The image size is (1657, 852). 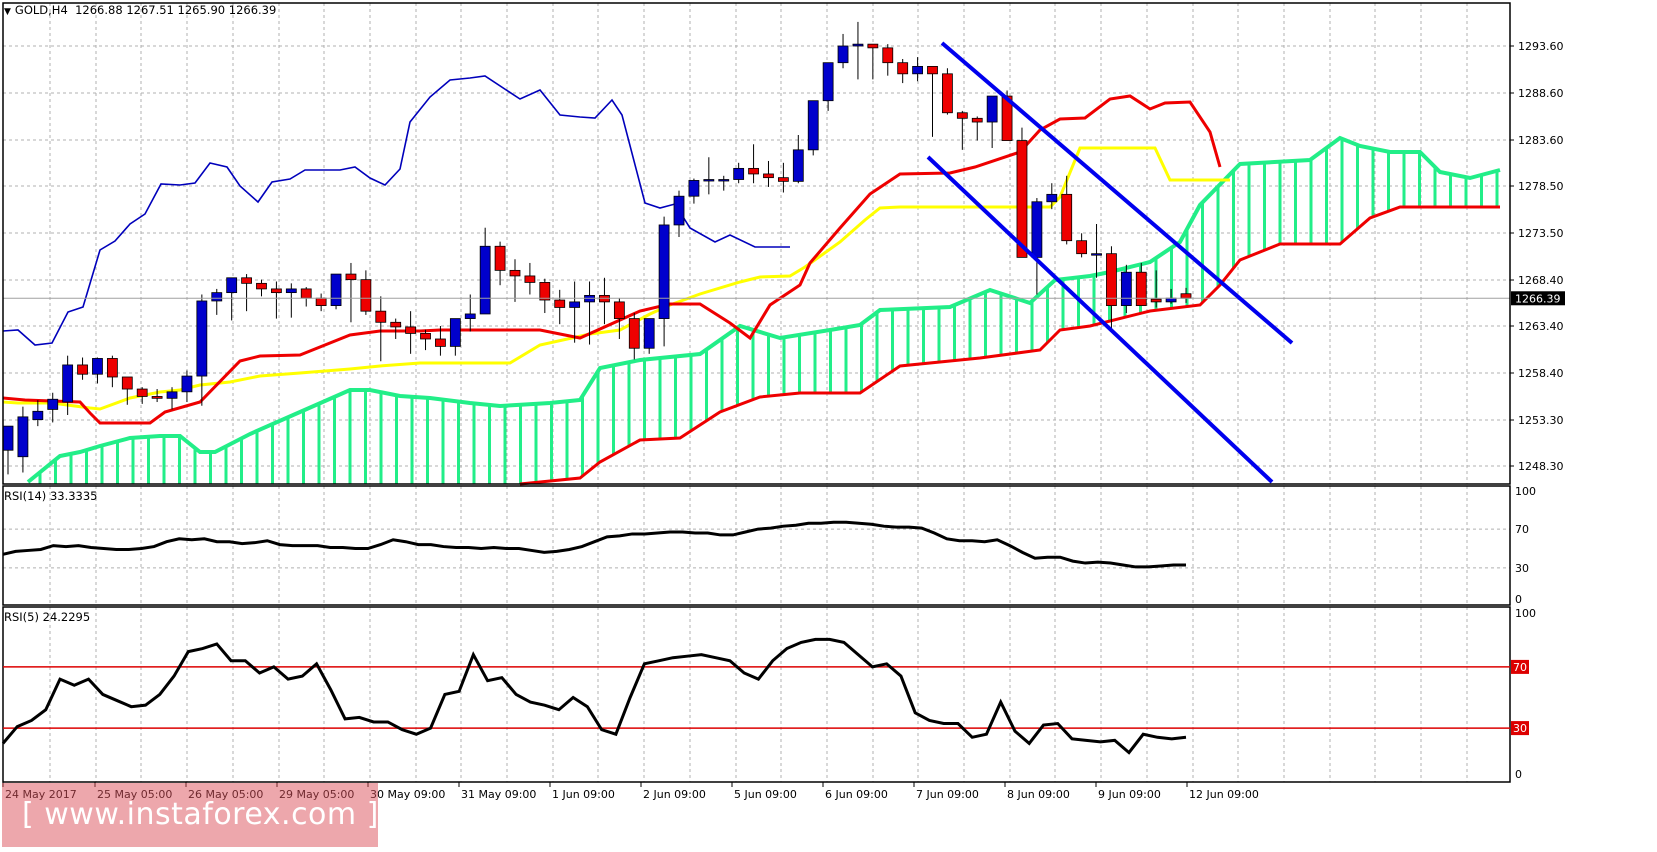 What do you see at coordinates (150, 10) in the screenshot?
I see `ohlc-high: 1267.51` at bounding box center [150, 10].